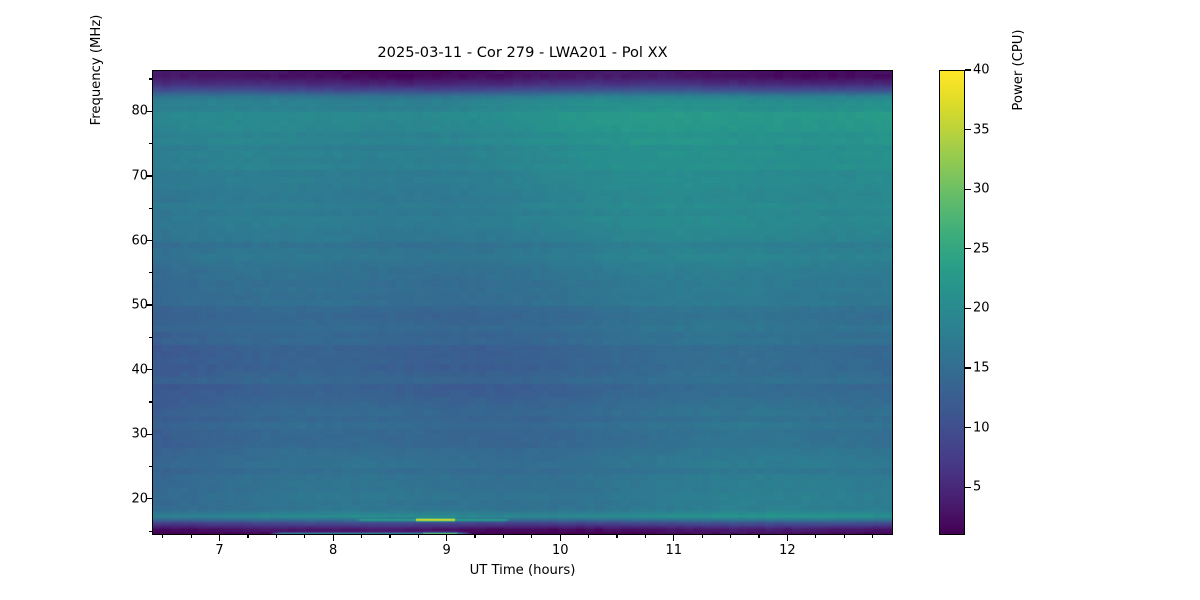 The width and height of the screenshot is (1200, 600). What do you see at coordinates (560, 550) in the screenshot?
I see `x-tick-label: 10` at bounding box center [560, 550].